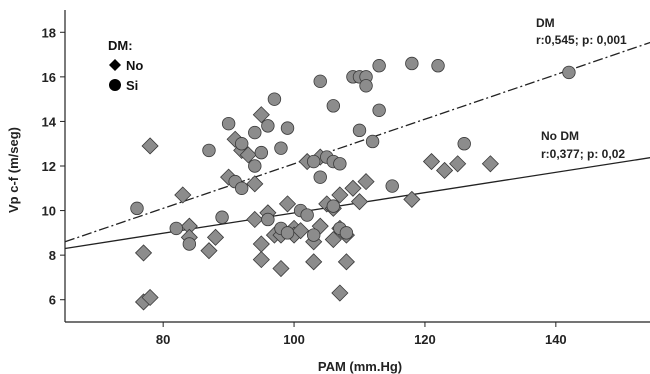  What do you see at coordinates (49, 77) in the screenshot?
I see `y-tick-label: 16` at bounding box center [49, 77].